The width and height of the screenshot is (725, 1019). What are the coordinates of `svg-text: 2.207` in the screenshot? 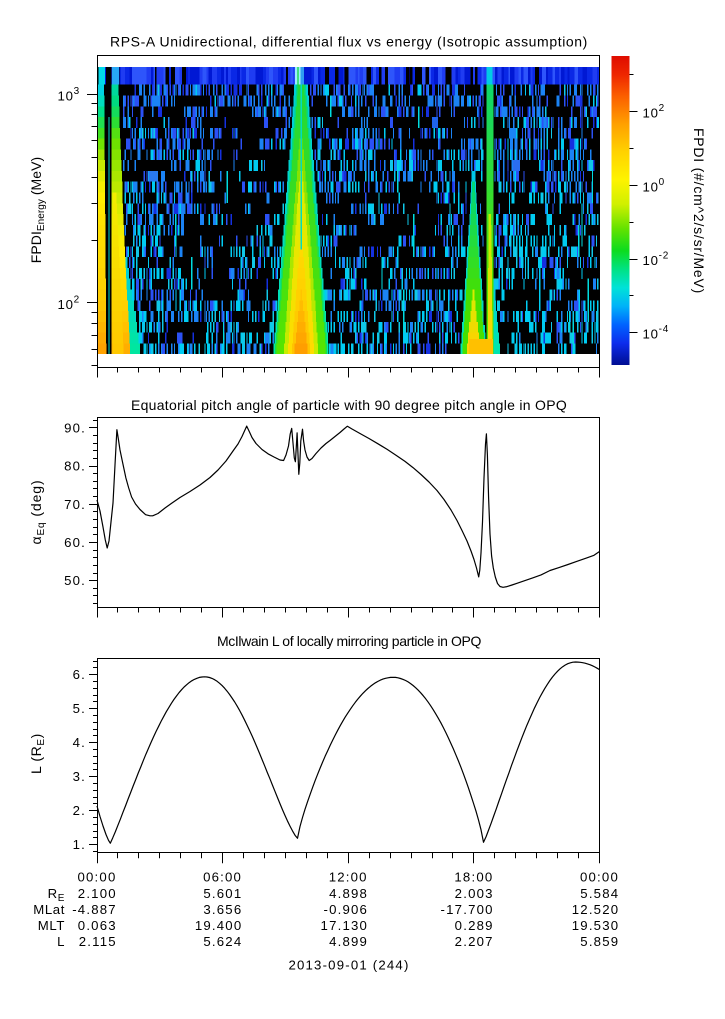 It's located at (474, 941).